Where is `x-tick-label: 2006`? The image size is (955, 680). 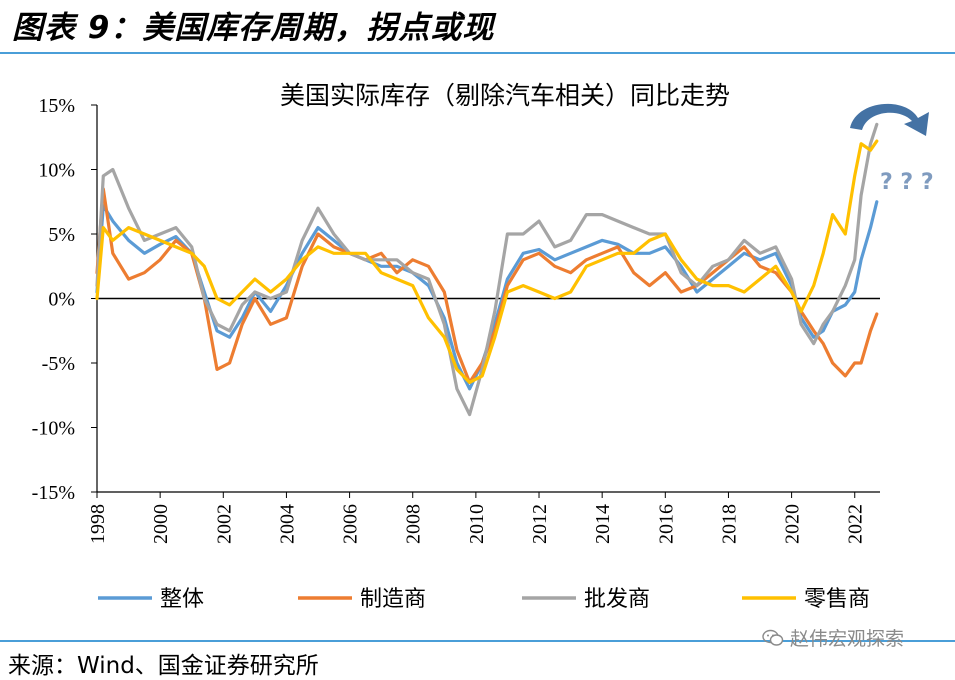
x-tick-label: 2006 is located at coordinates (351, 524).